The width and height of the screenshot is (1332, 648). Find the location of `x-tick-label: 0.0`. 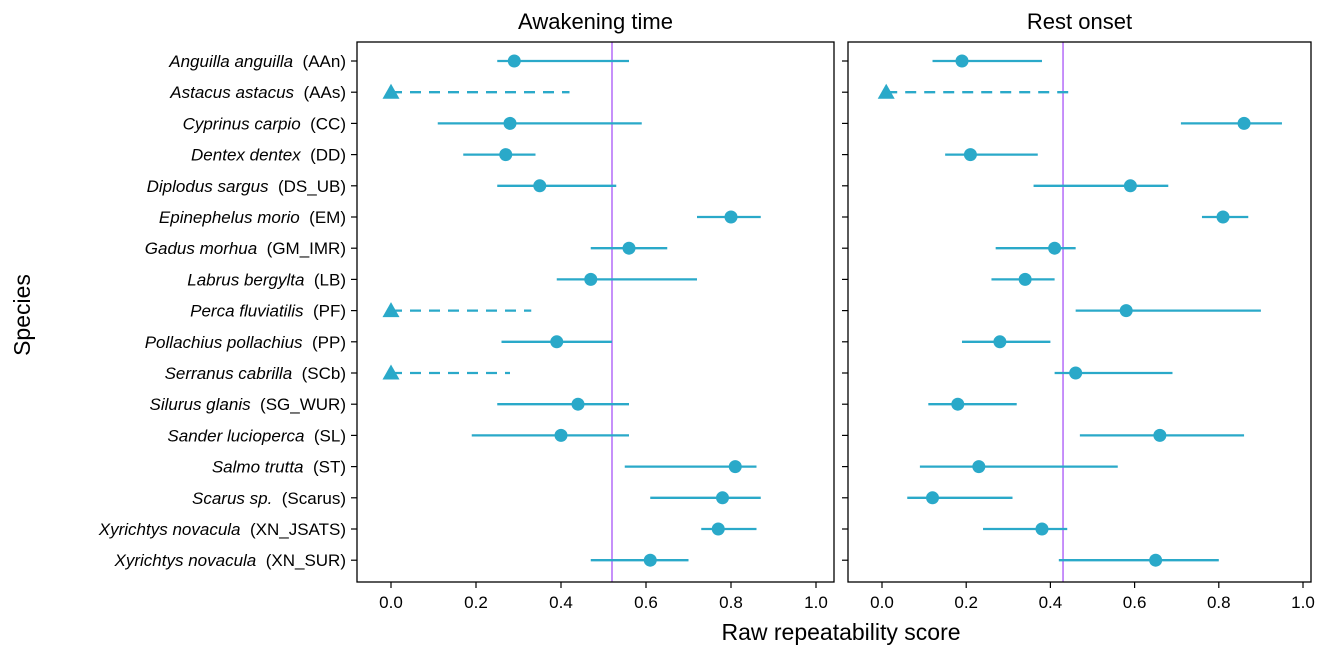

x-tick-label: 0.0 is located at coordinates (882, 602).